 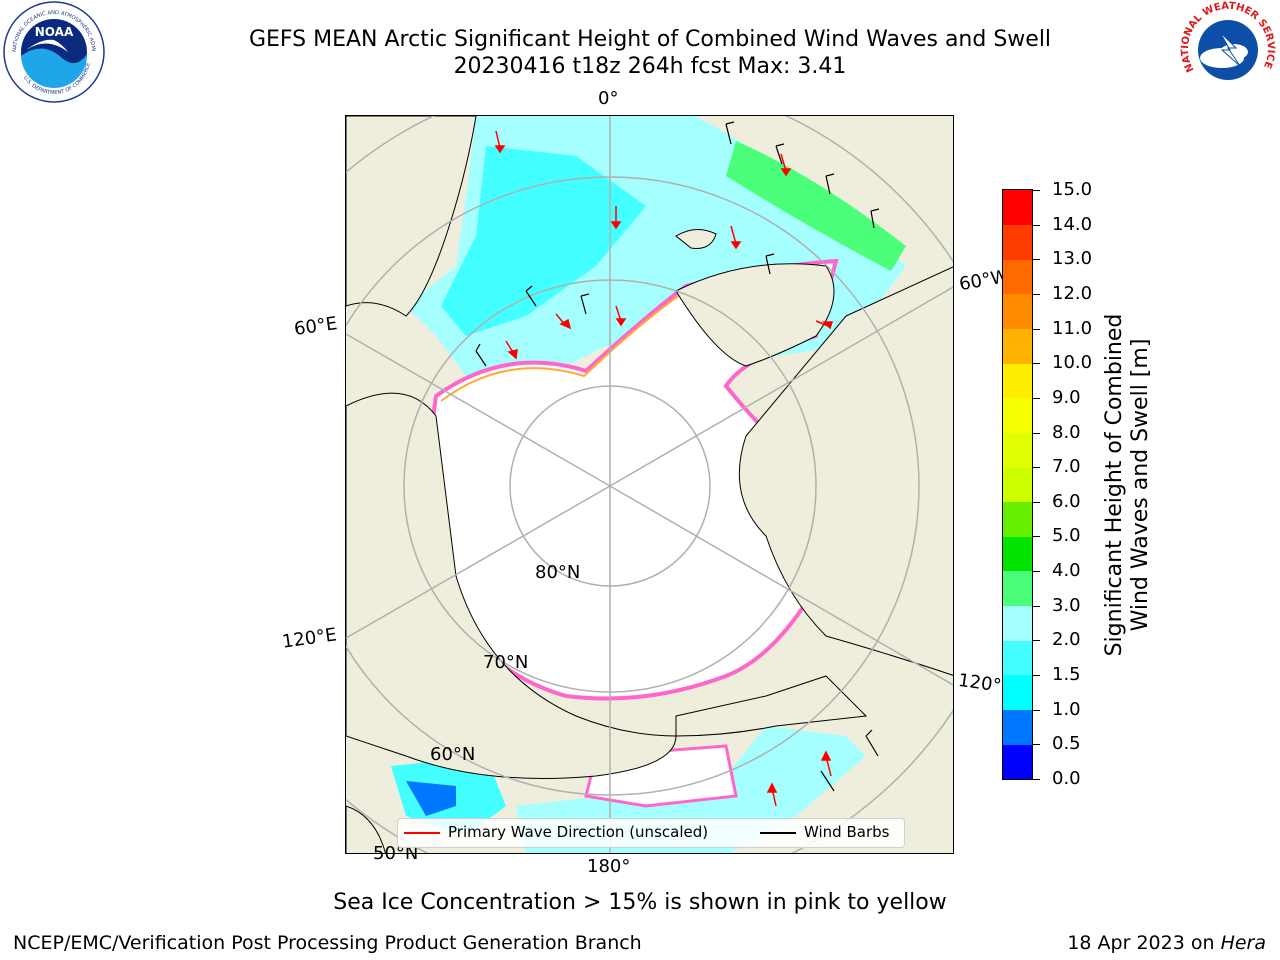 I want to click on lat-label-70: 70°N, so click(x=506, y=662).